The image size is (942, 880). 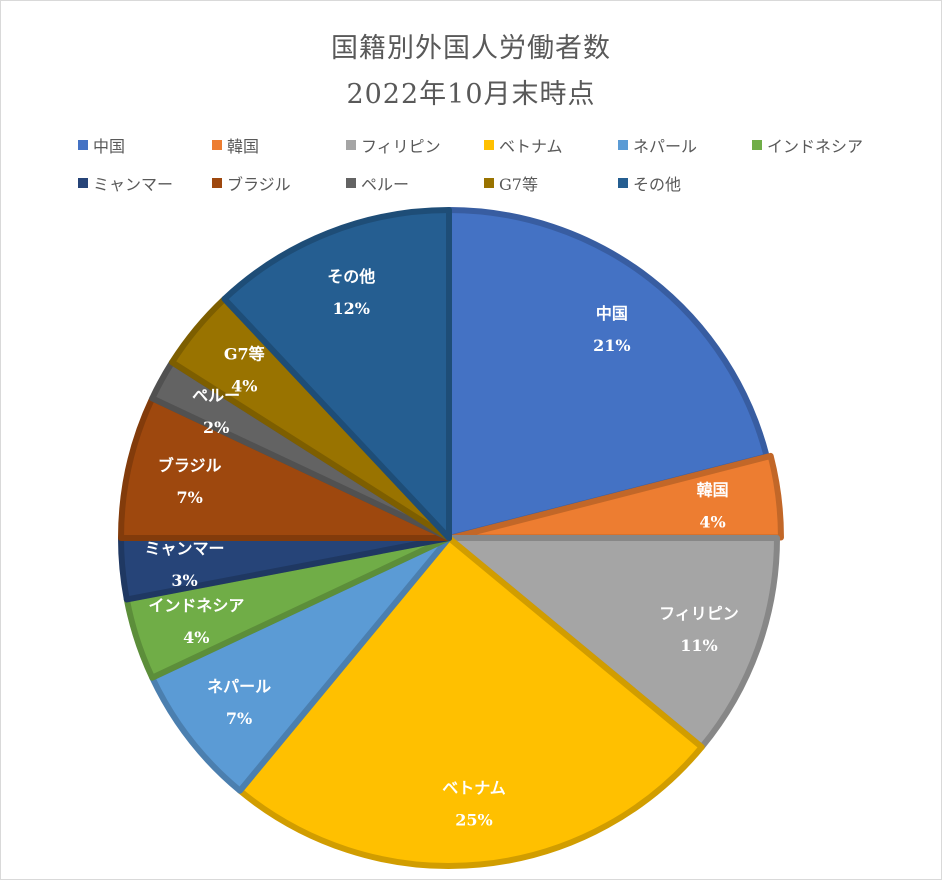 What do you see at coordinates (611, 329) in the screenshot?
I see `pie-slice-label: 中国 21%` at bounding box center [611, 329].